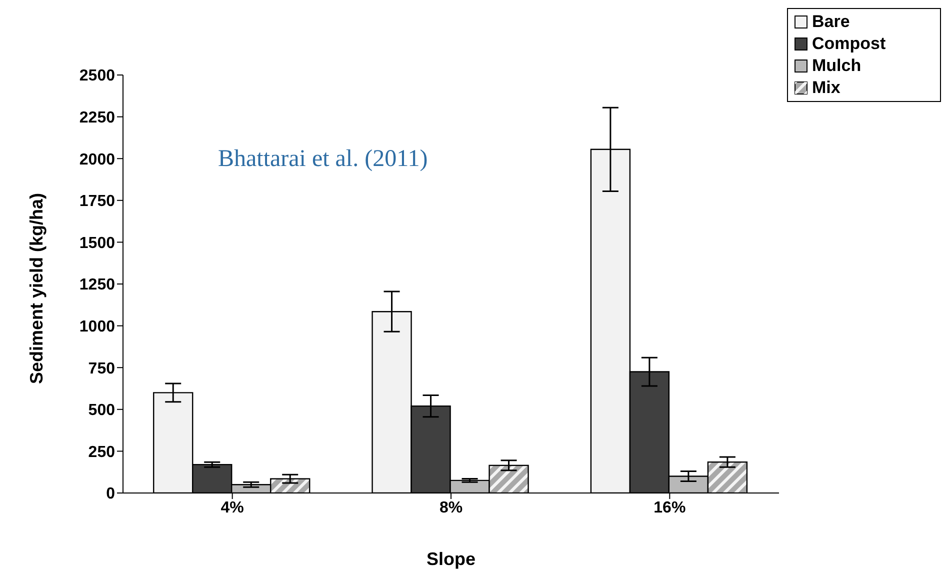 The width and height of the screenshot is (943, 586). I want to click on x-tick-label: 8%, so click(451, 507).